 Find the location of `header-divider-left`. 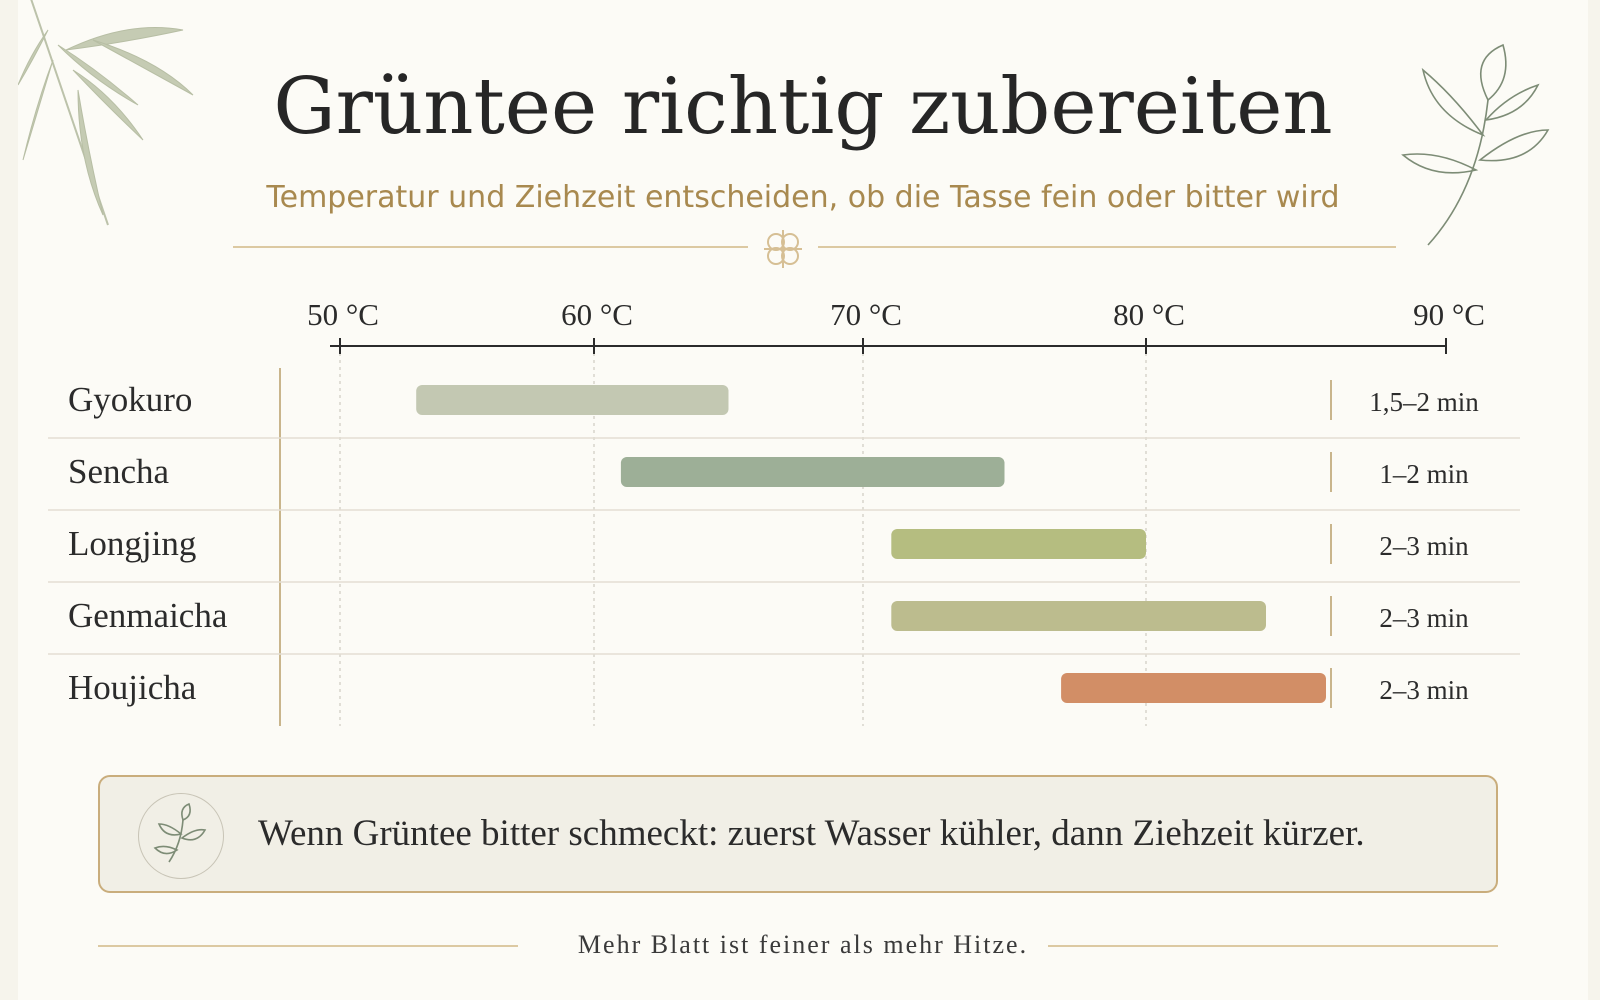

header-divider-left is located at coordinates (490, 247).